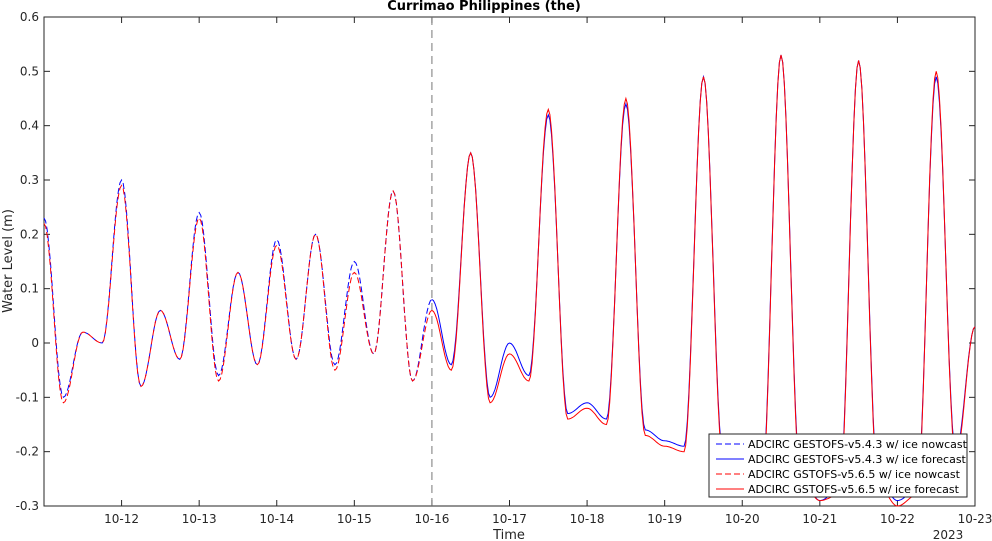 The width and height of the screenshot is (992, 541). Describe the element at coordinates (27, 506) in the screenshot. I see `y-tick-label: -0.3` at that location.